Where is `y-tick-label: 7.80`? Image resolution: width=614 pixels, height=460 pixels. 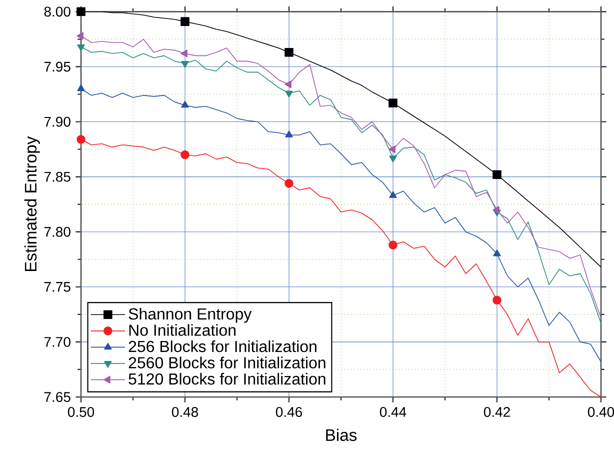
y-tick-label: 7.80 is located at coordinates (57, 231).